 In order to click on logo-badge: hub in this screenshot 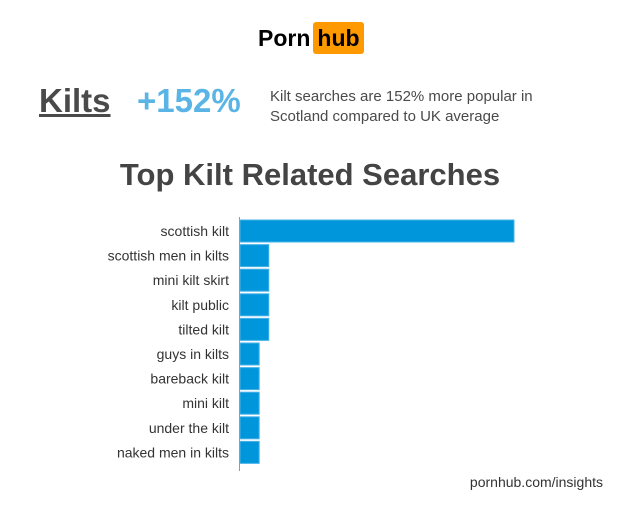, I will do `click(338, 38)`.